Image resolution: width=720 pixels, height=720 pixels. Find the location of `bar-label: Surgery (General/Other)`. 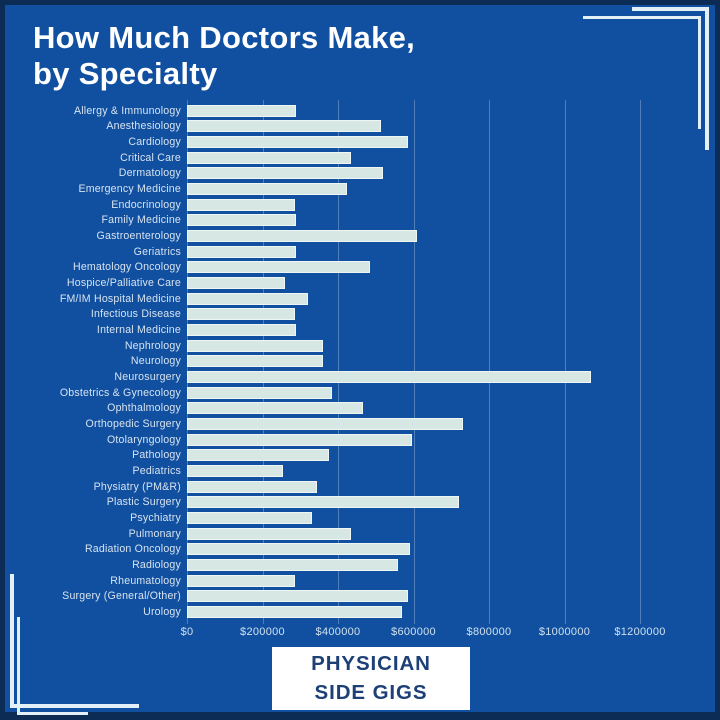

bar-label: Surgery (General/Other) is located at coordinates (121, 596).